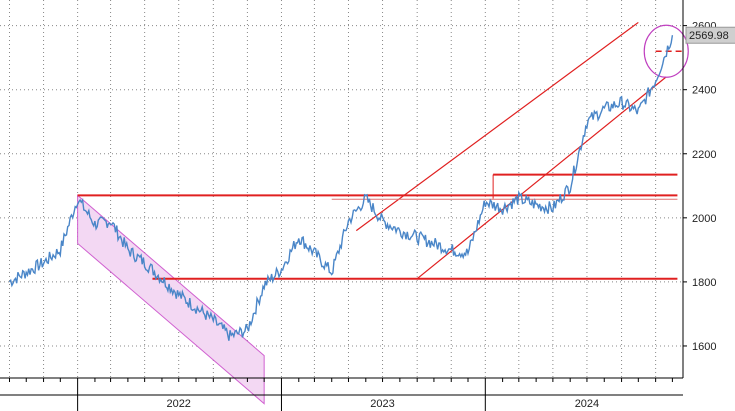 This screenshot has height=411, width=735. I want to click on y-tick-label: 2200, so click(704, 155).